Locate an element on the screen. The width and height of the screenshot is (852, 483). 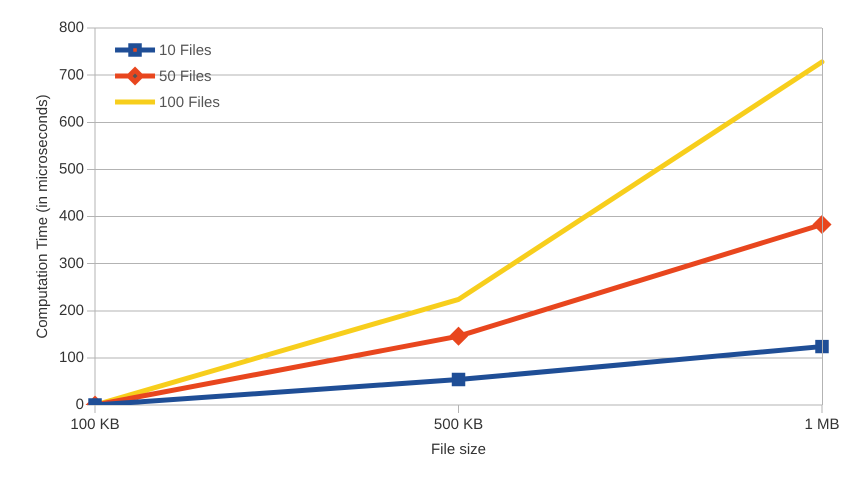
x-axis-title: File size is located at coordinates (458, 449).